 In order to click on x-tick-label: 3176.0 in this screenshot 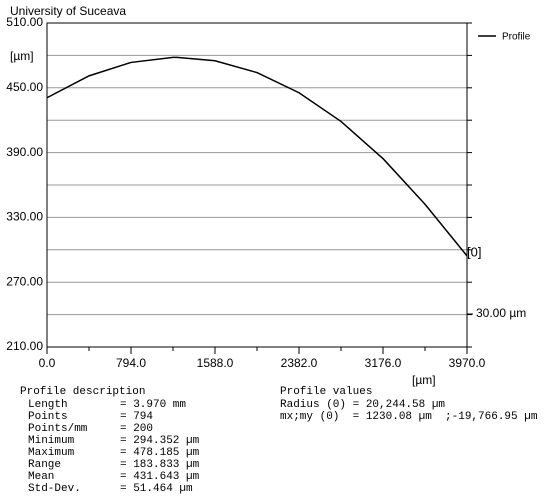, I will do `click(383, 363)`.